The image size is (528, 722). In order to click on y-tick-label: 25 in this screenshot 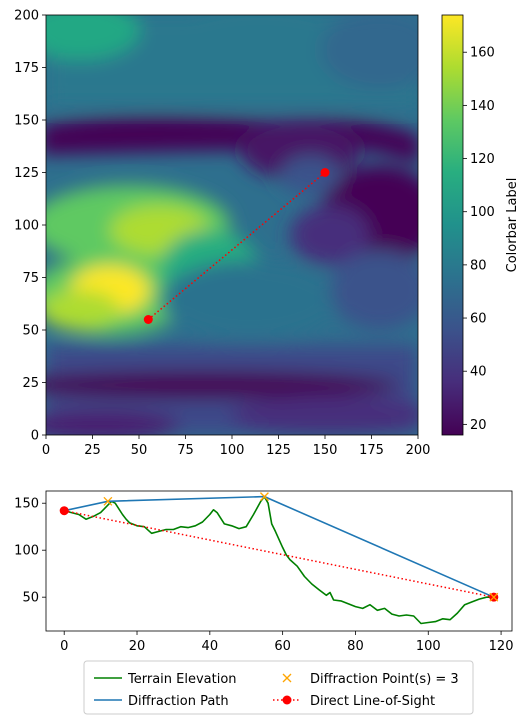, I will do `click(30, 383)`.